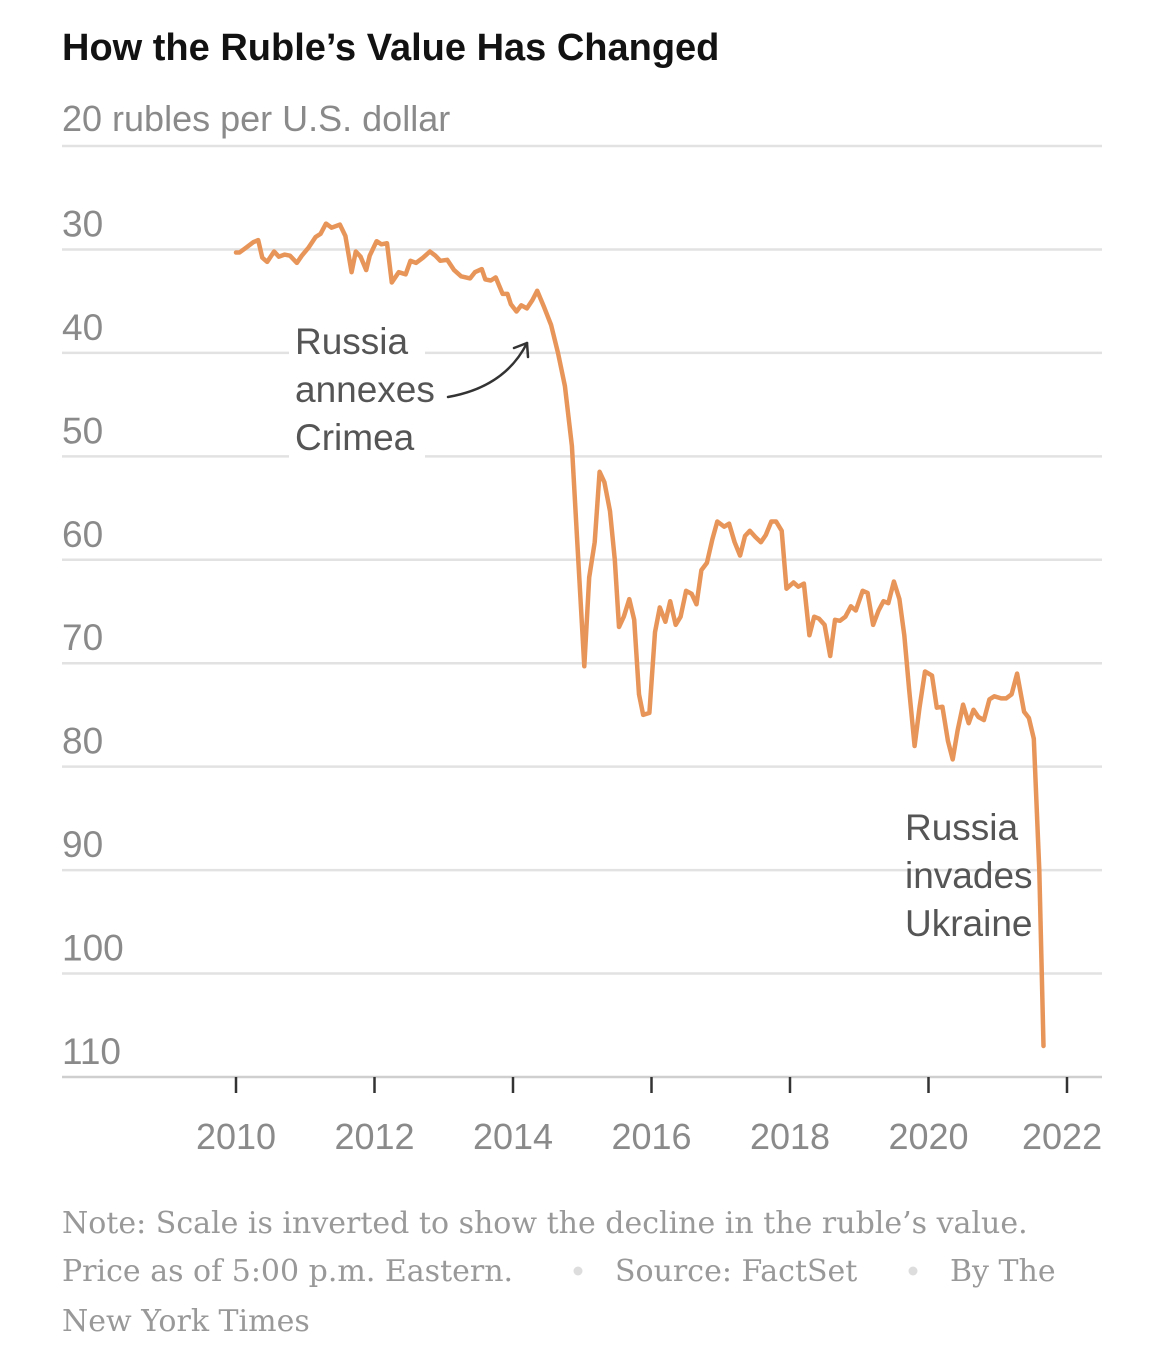 This screenshot has height=1351, width=1170. What do you see at coordinates (962, 827) in the screenshot?
I see `annotation-ukraine-line-1: Russia` at bounding box center [962, 827].